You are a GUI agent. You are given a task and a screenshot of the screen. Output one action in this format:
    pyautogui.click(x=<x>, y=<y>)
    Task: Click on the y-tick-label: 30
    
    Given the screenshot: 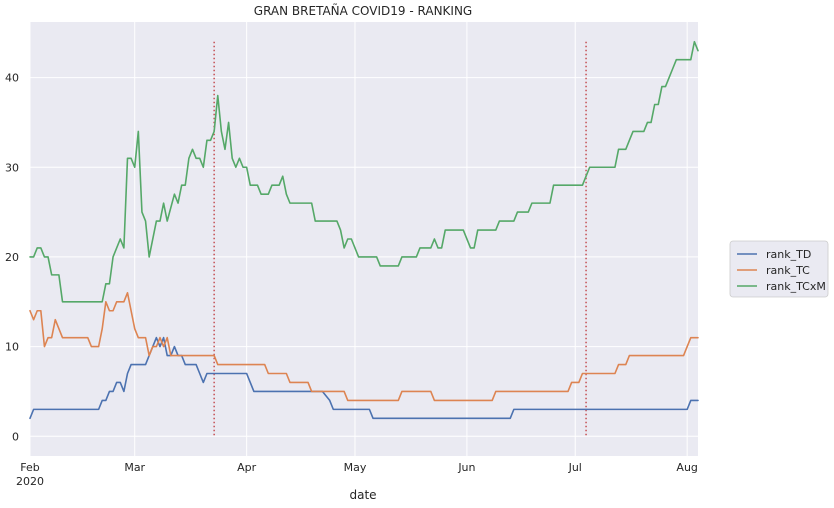 What is the action you would take?
    pyautogui.click(x=12, y=167)
    